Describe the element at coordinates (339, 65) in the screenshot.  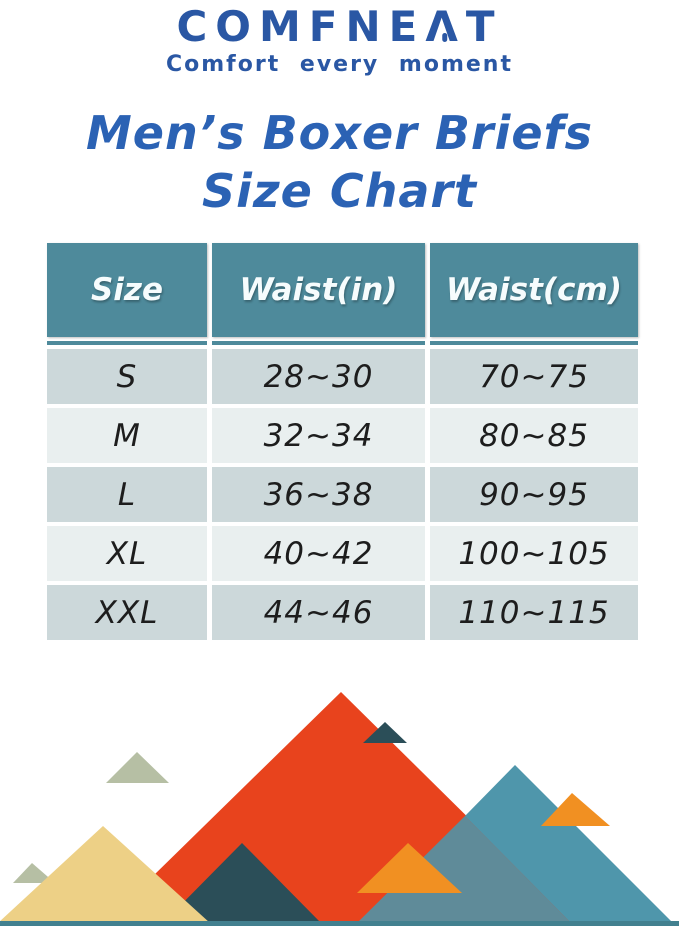
I see `brand-tagline: Comfort every moment` at that location.